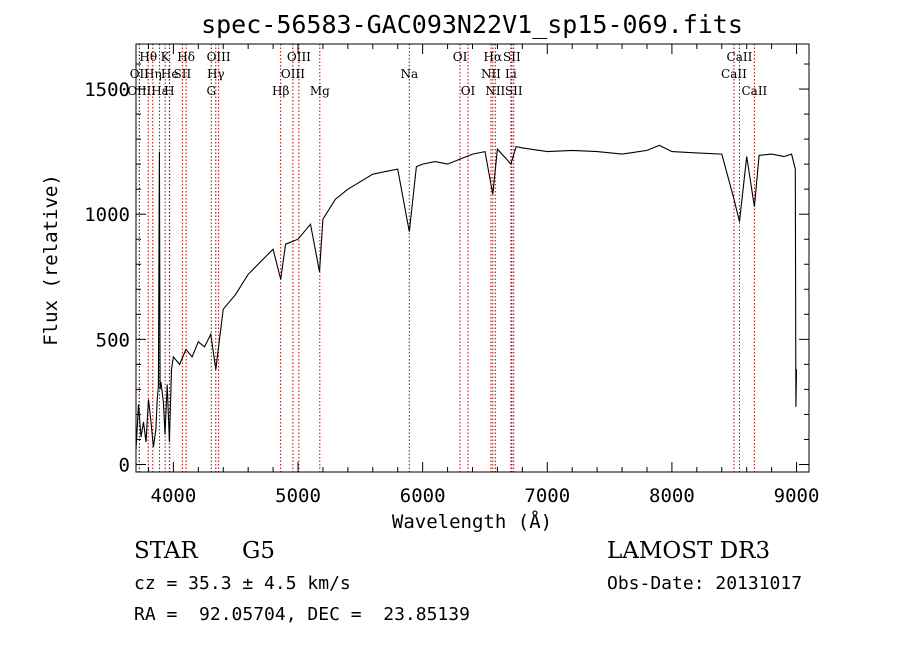  I want to click on x-tick-label: 9000, so click(797, 496).